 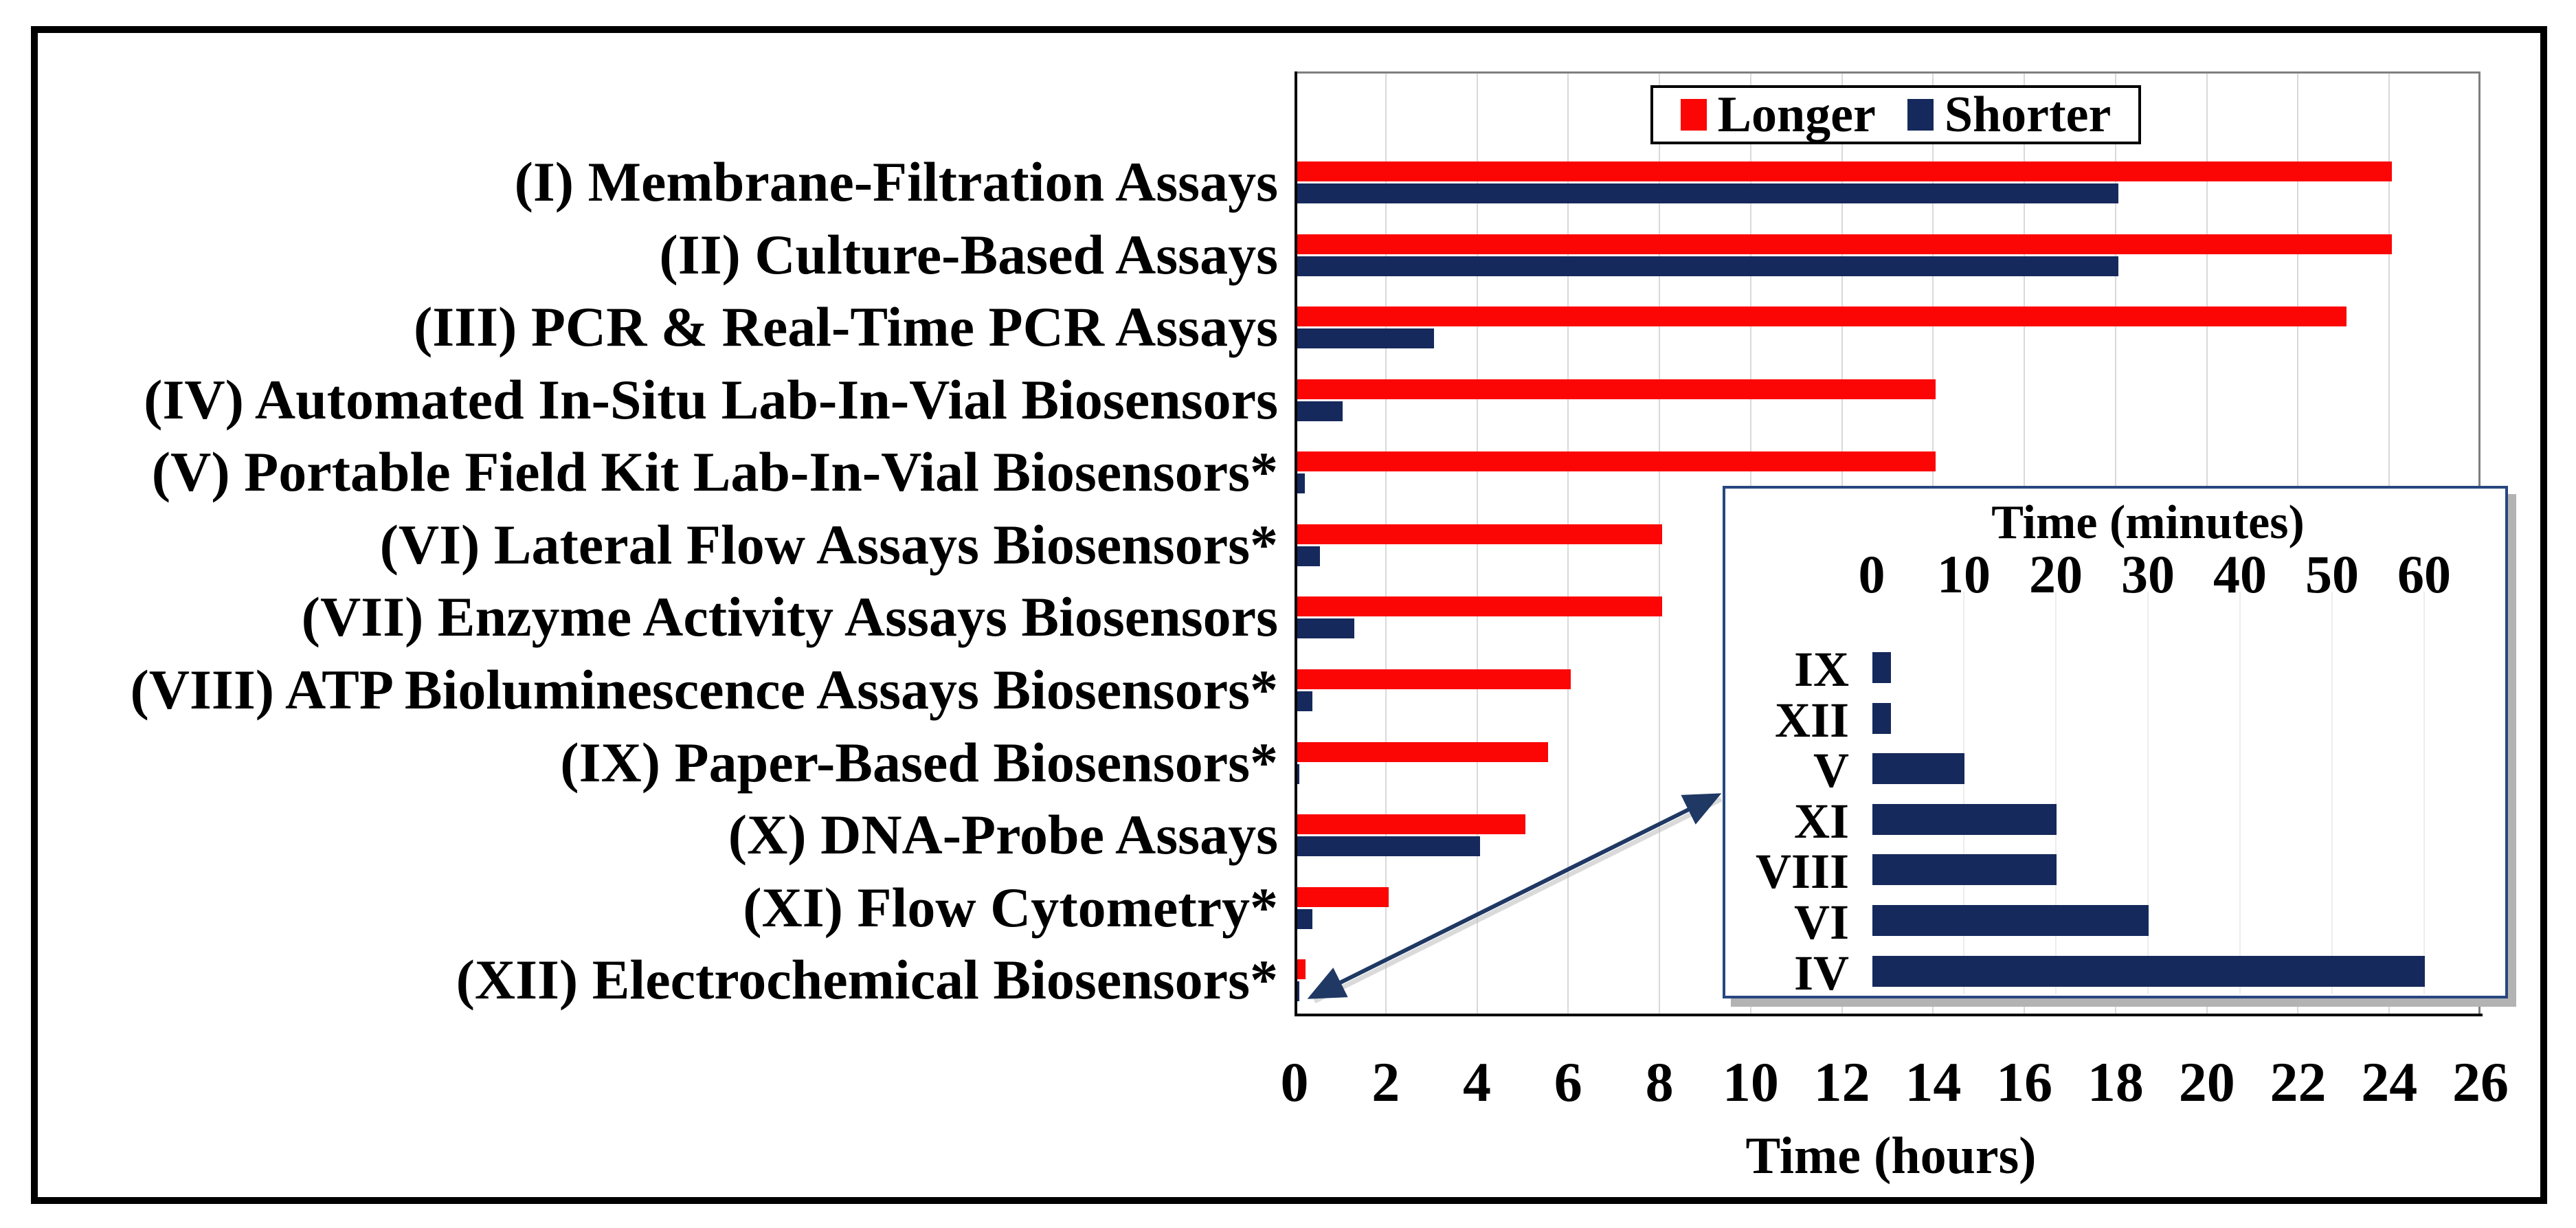 I want to click on inset-category-label: XI, so click(x=1821, y=821).